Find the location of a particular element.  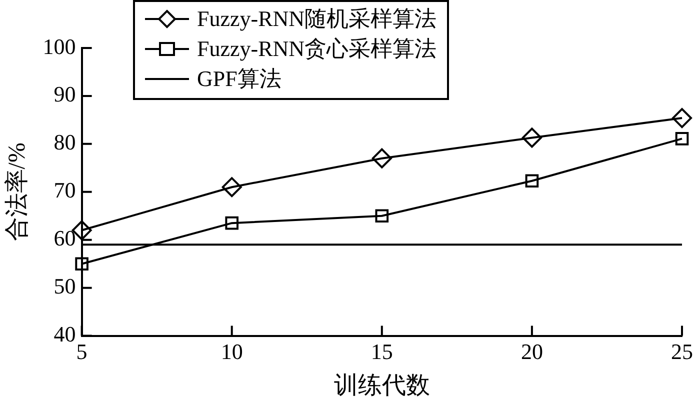

y-tick-label: 60 is located at coordinates (65, 238).